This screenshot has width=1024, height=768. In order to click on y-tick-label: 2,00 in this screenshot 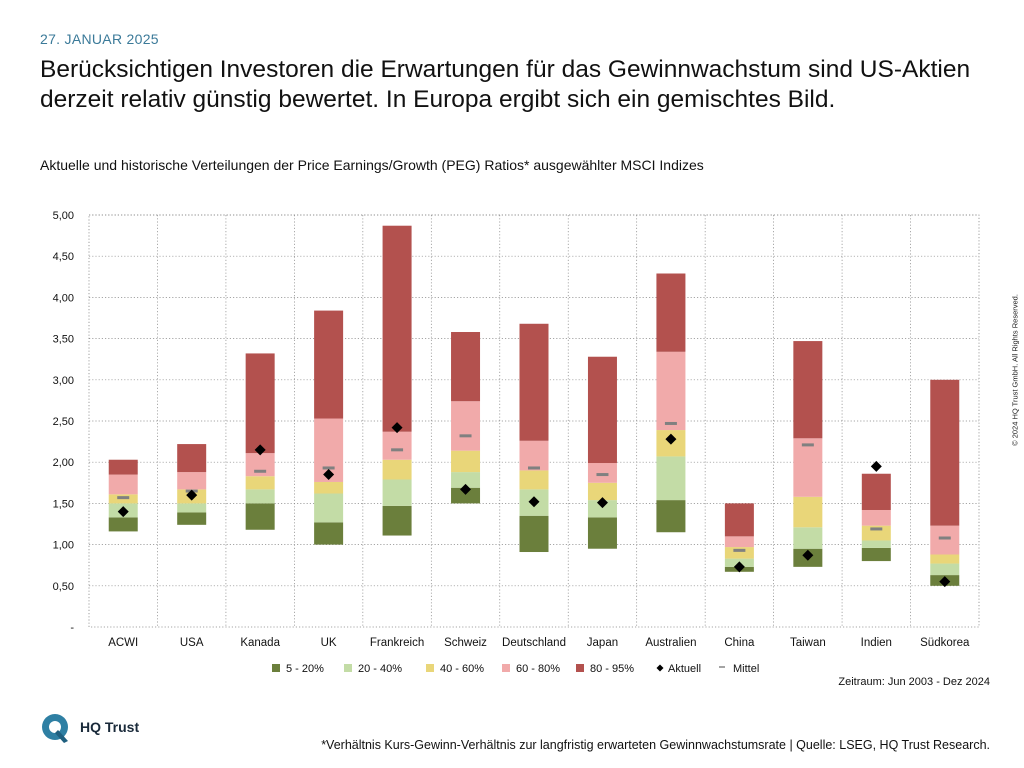, I will do `click(63, 463)`.